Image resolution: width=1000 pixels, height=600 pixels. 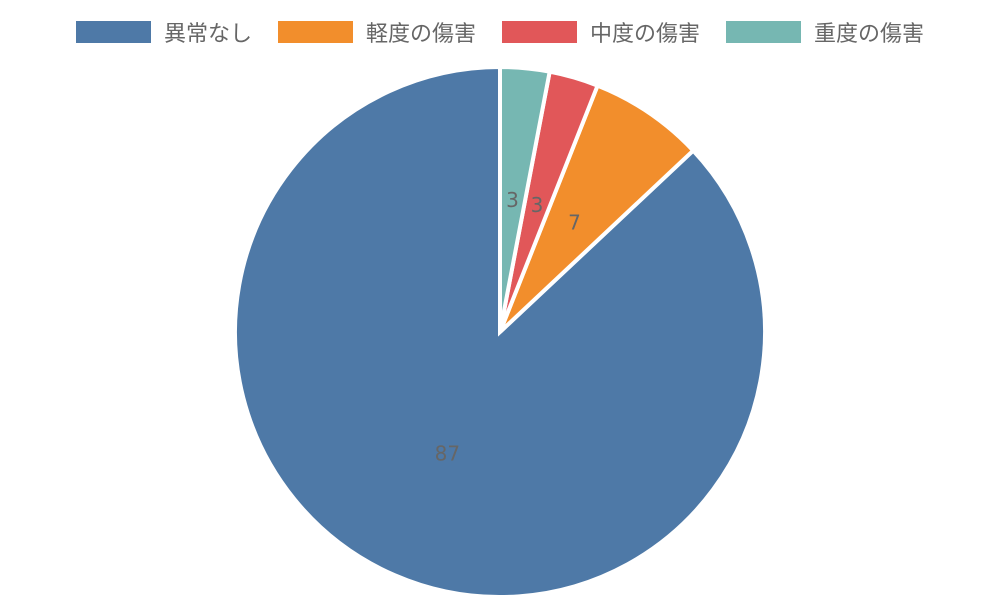 I want to click on legend-item-severe: 重度の傷害, so click(x=825, y=32).